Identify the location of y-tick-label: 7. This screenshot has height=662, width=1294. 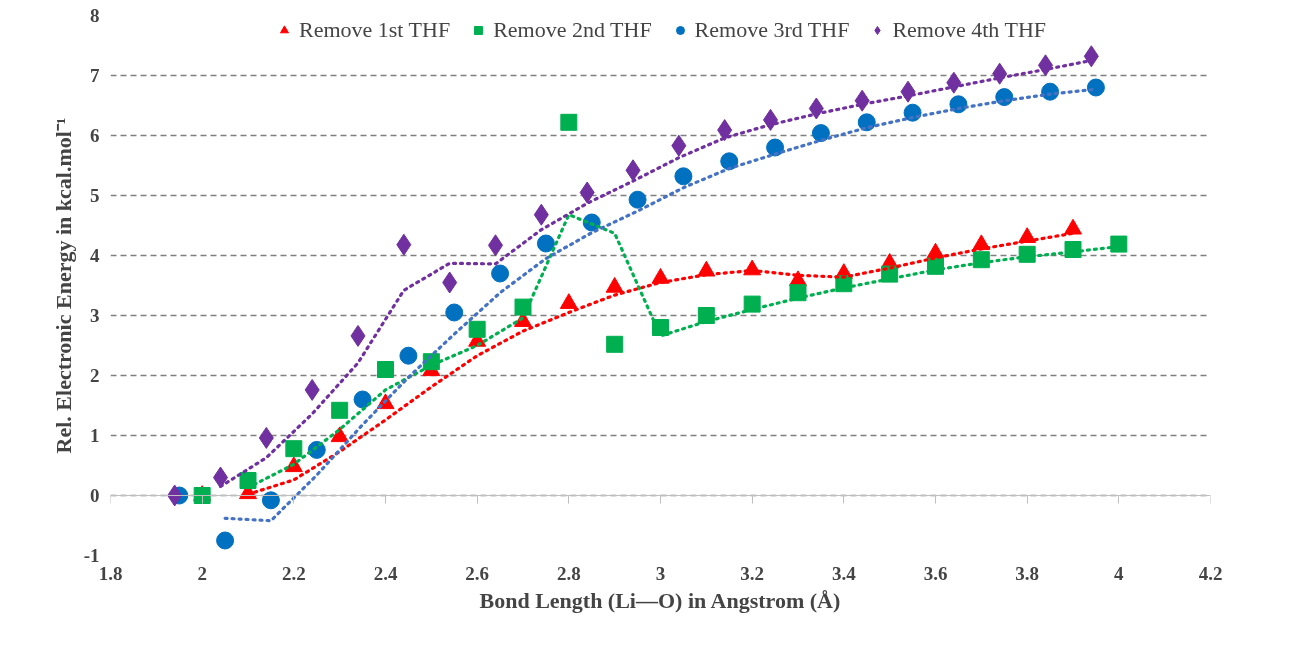
(95, 75).